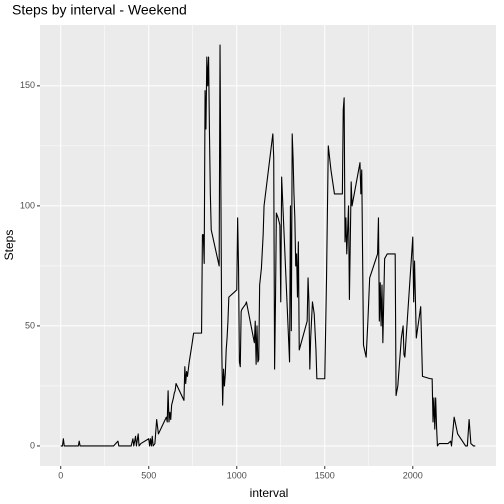 This screenshot has height=504, width=504. Describe the element at coordinates (27, 205) in the screenshot. I see `y-tick-label: 100` at that location.